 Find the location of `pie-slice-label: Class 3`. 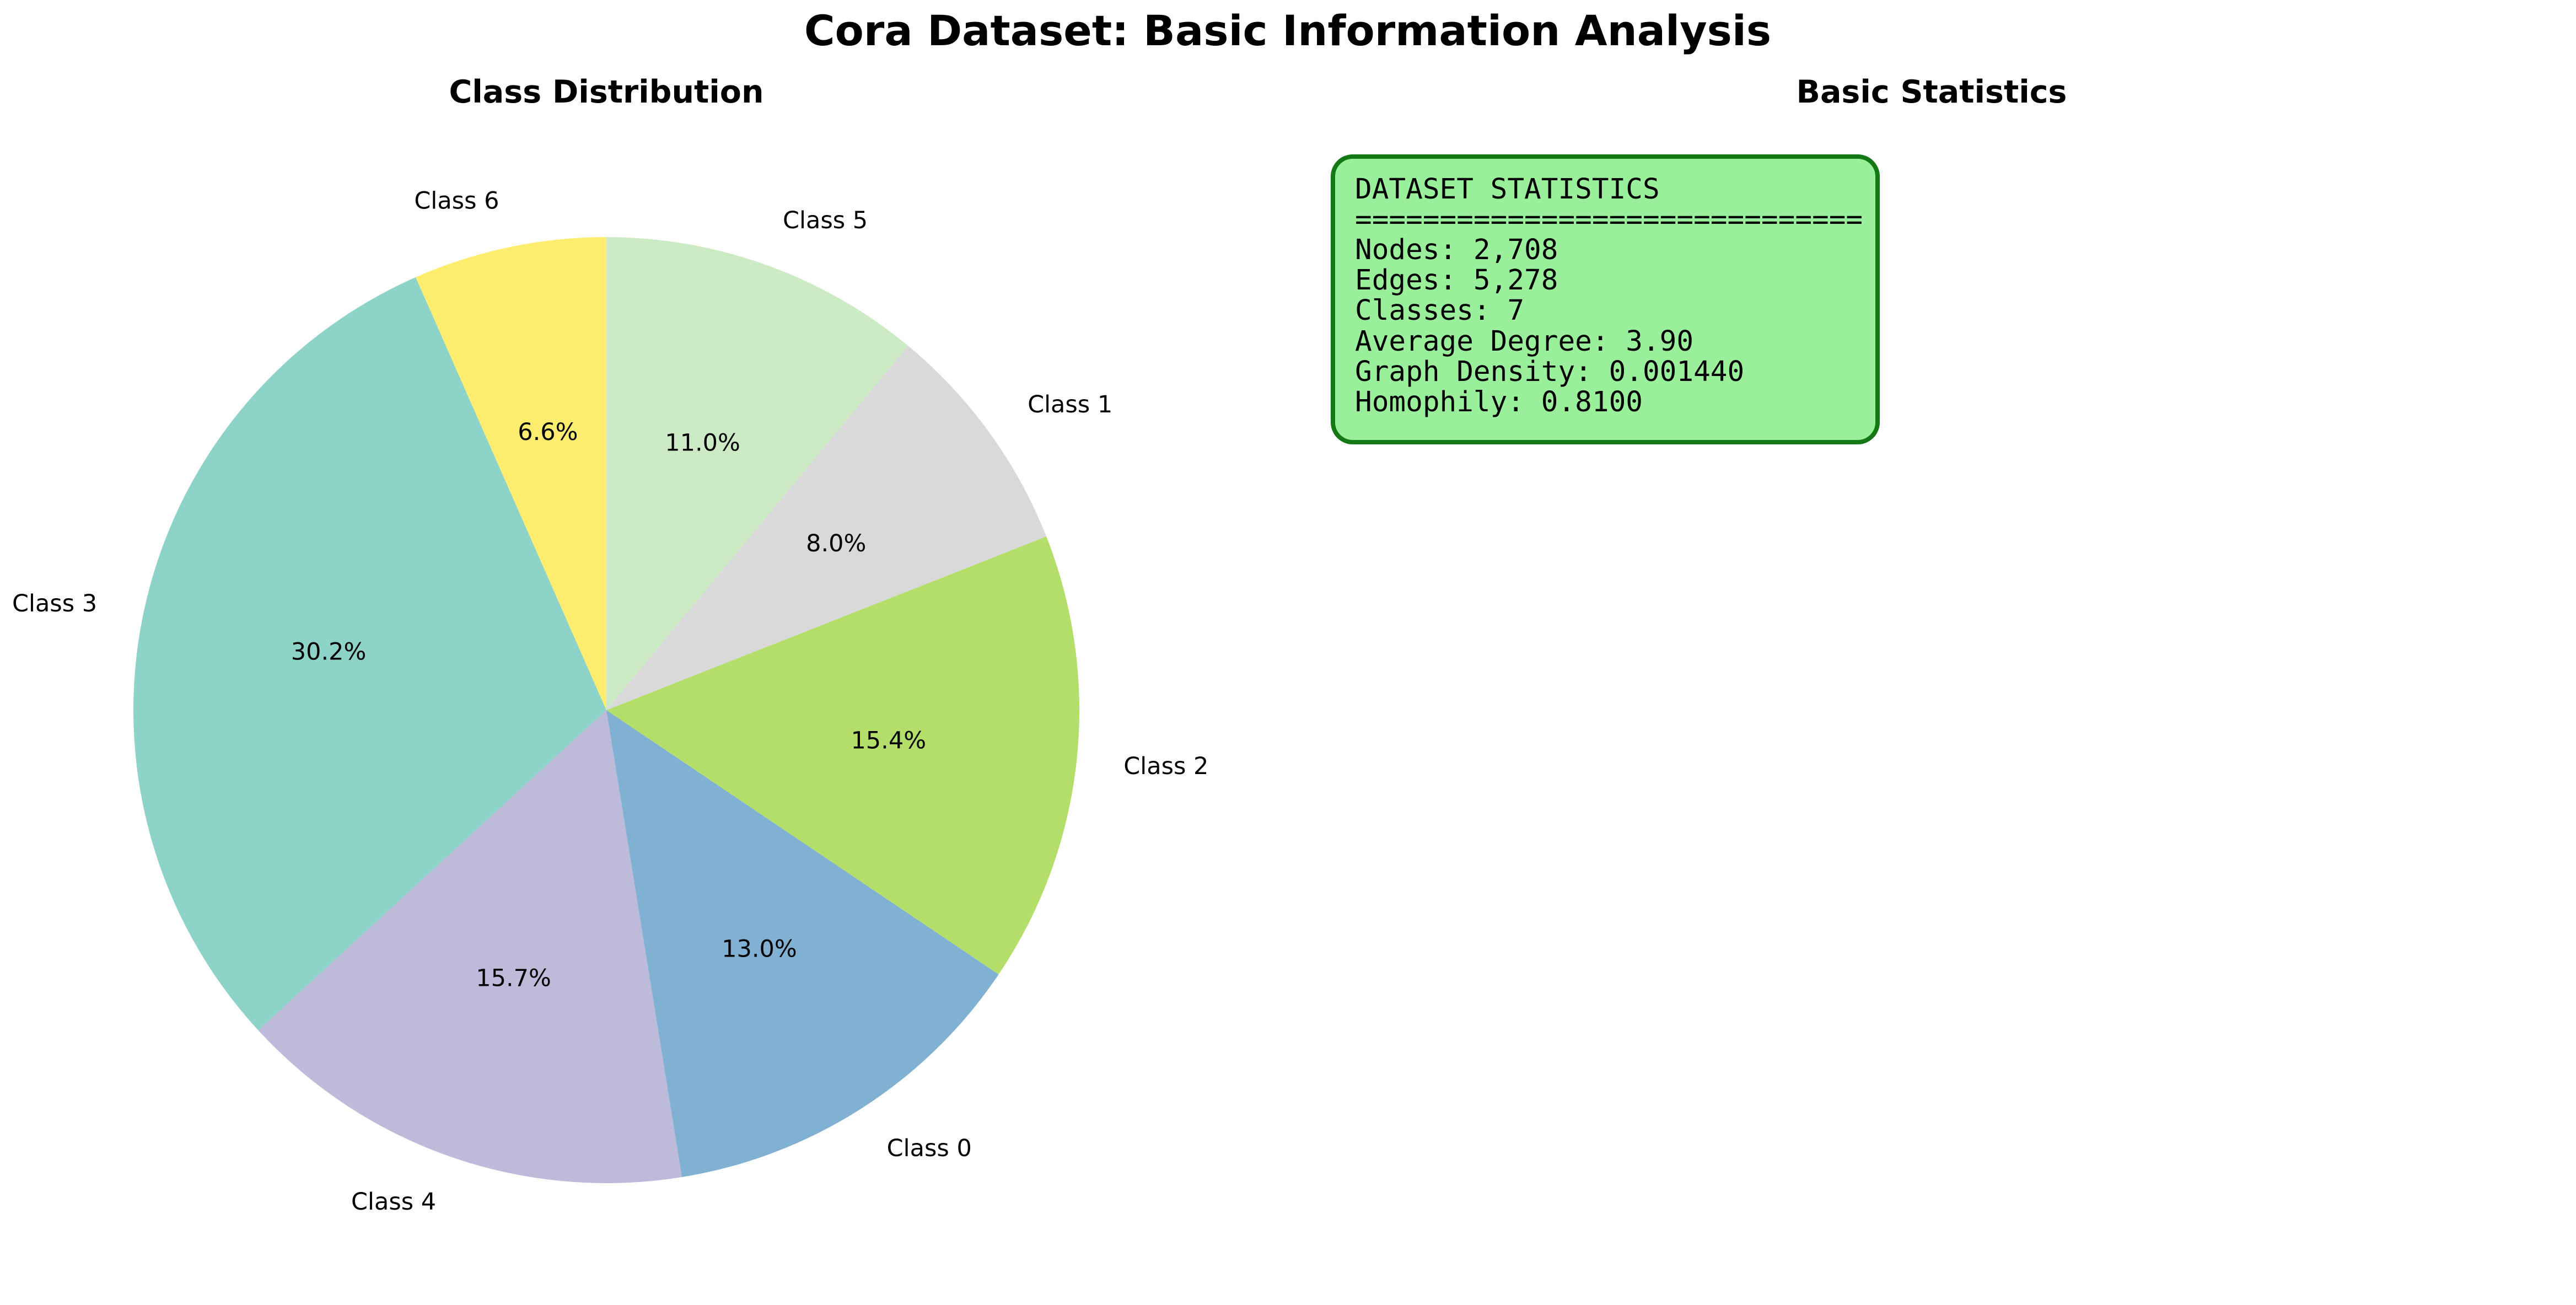

pie-slice-label: Class 3 is located at coordinates (54, 604).